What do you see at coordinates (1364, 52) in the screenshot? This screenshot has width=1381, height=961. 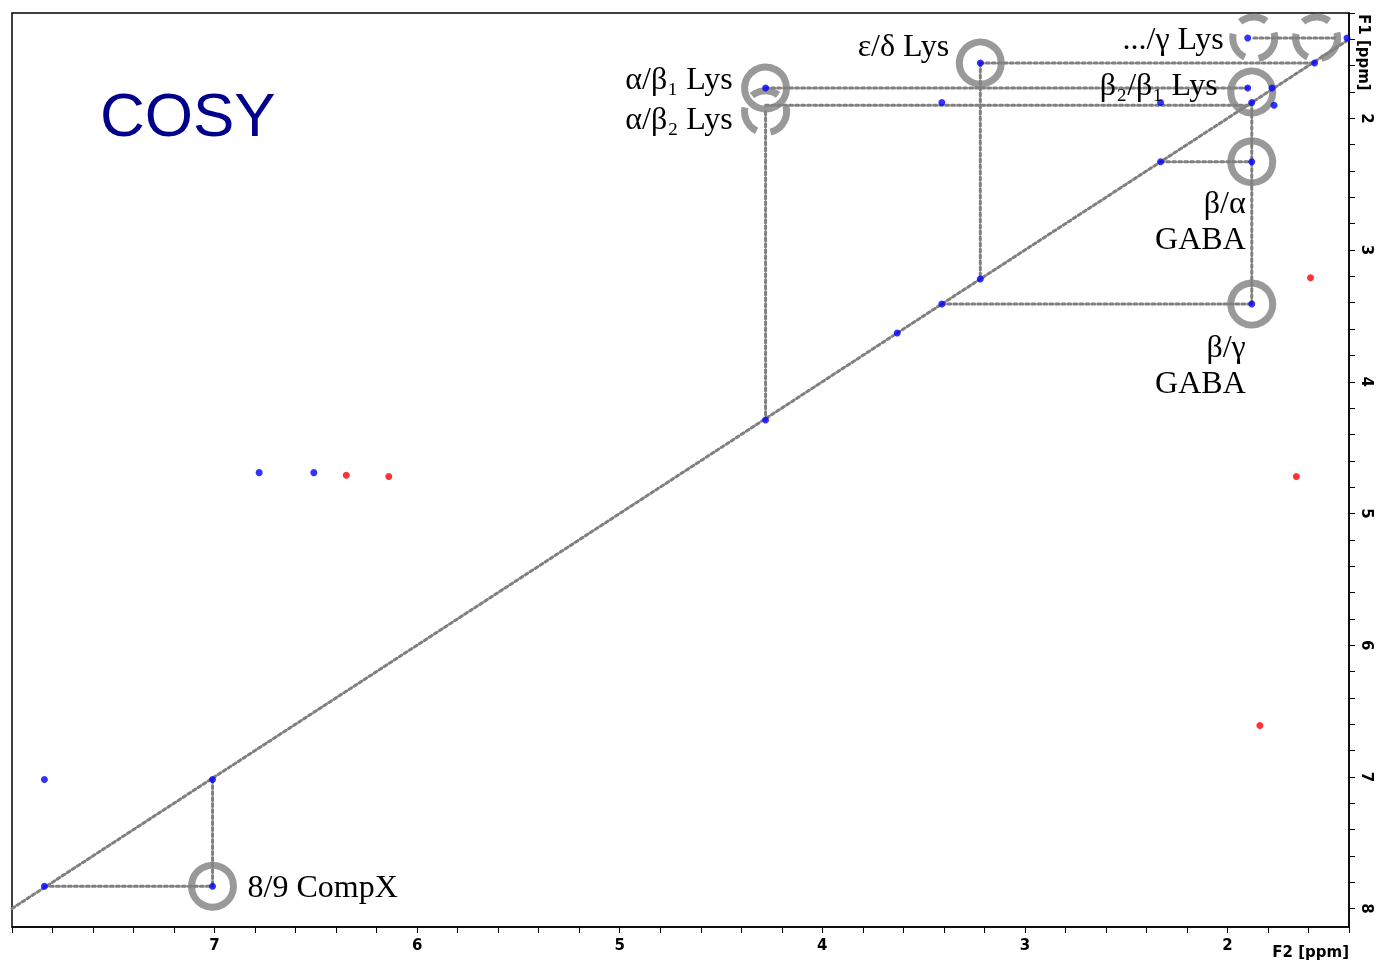 I see `y-axis-title: F1 [ppm]` at bounding box center [1364, 52].